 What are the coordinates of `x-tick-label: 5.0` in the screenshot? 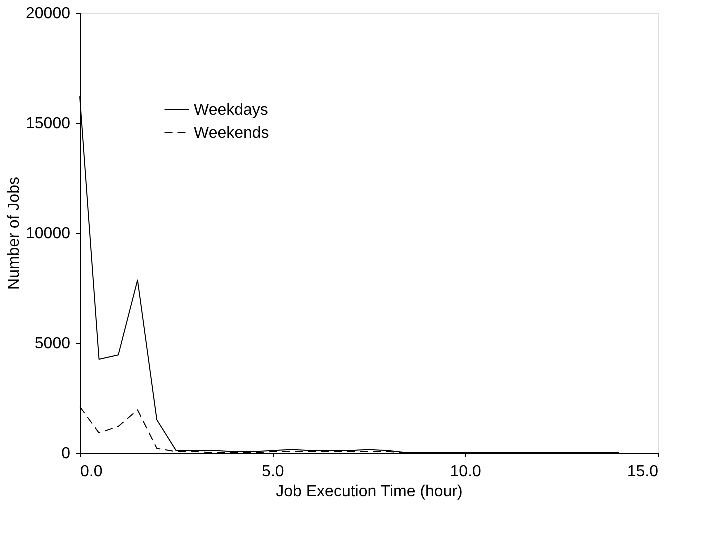 It's located at (273, 472).